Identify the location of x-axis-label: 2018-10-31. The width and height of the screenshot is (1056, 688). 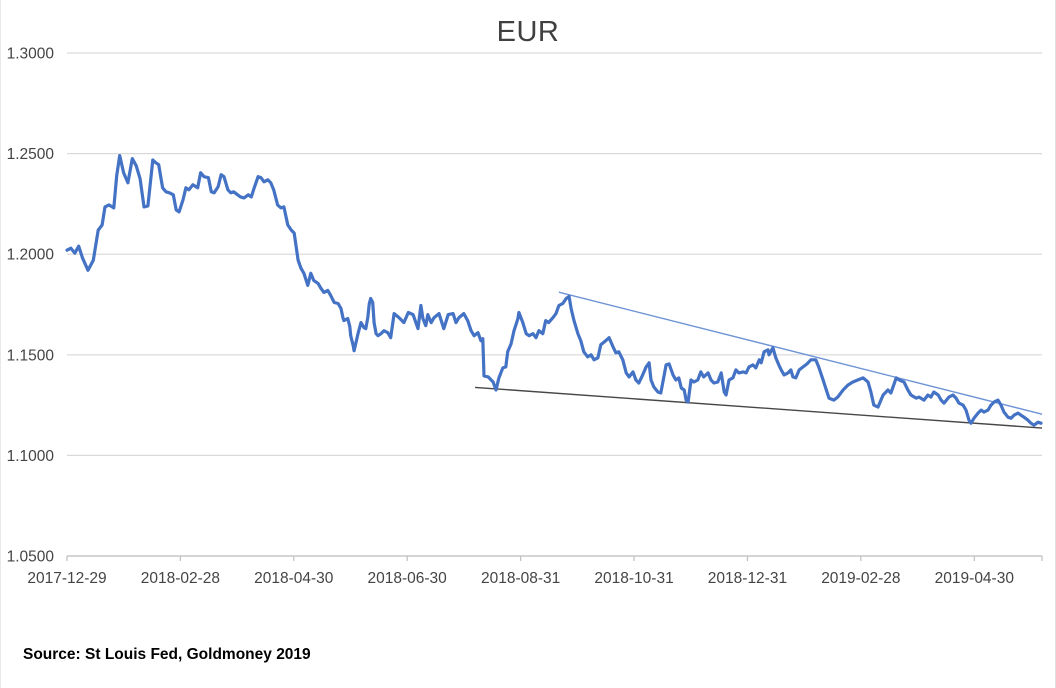
(633, 578).